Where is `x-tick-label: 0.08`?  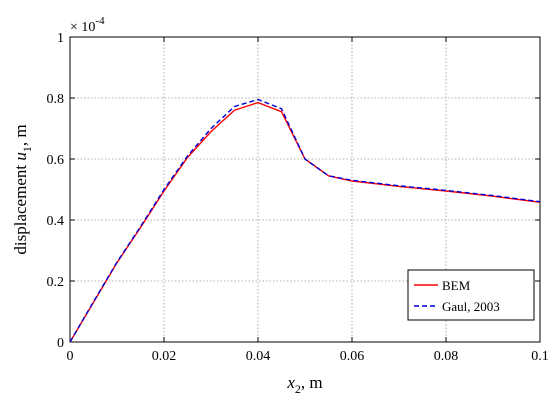 x-tick-label: 0.08 is located at coordinates (446, 356).